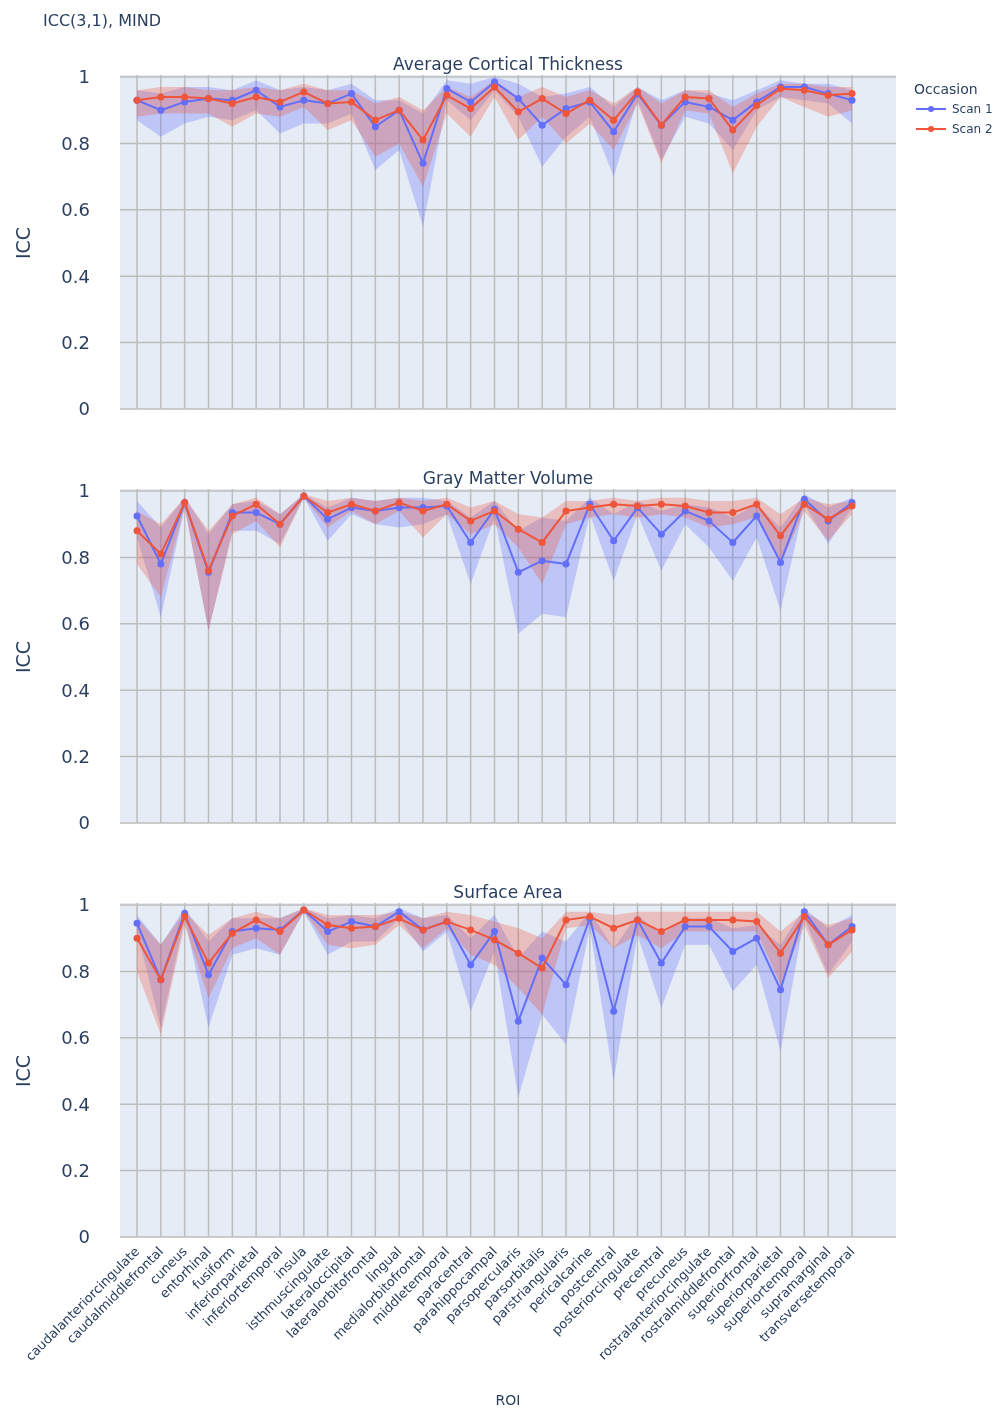 The height and width of the screenshot is (1410, 998). Describe the element at coordinates (75, 971) in the screenshot. I see `y-tick-label: 0.8` at that location.